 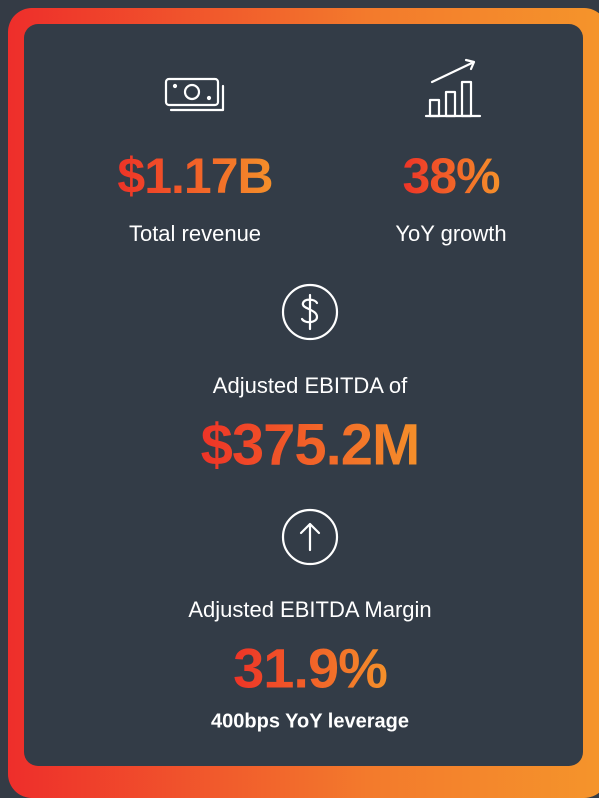 I want to click on growth-icon, so click(x=453, y=88).